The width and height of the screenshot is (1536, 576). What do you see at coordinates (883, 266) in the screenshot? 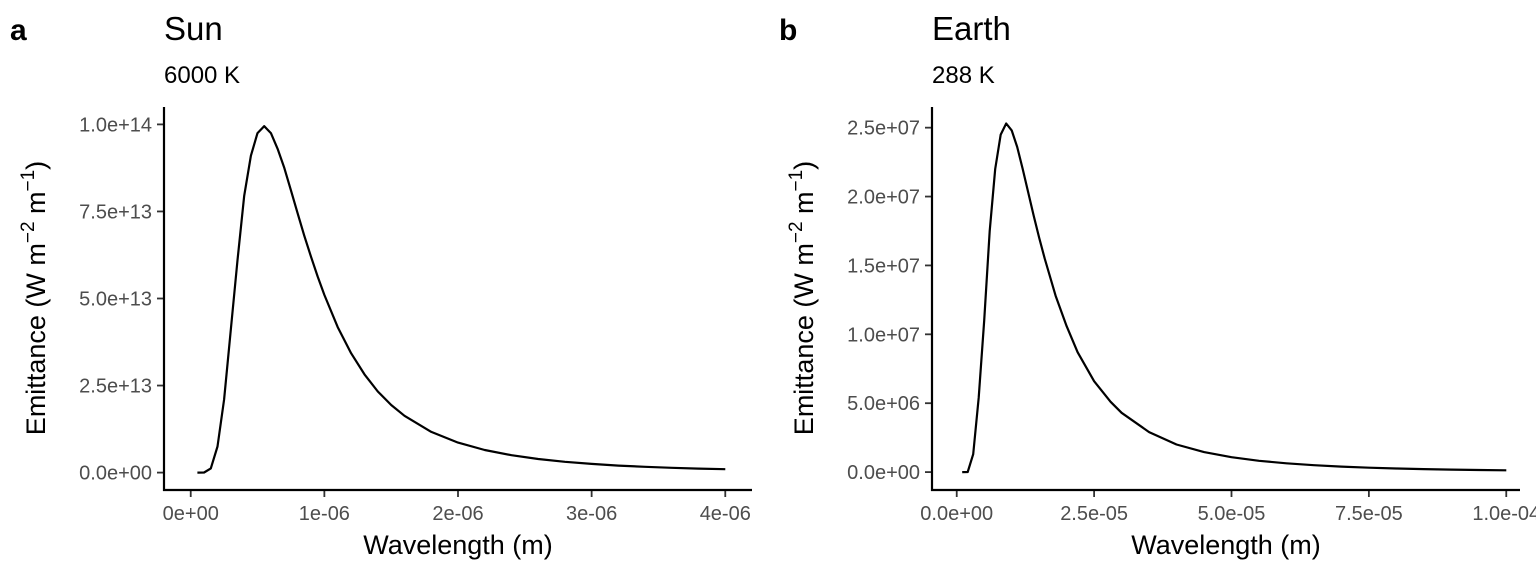
I see `y-tick-label: 1.5e+07` at bounding box center [883, 266].